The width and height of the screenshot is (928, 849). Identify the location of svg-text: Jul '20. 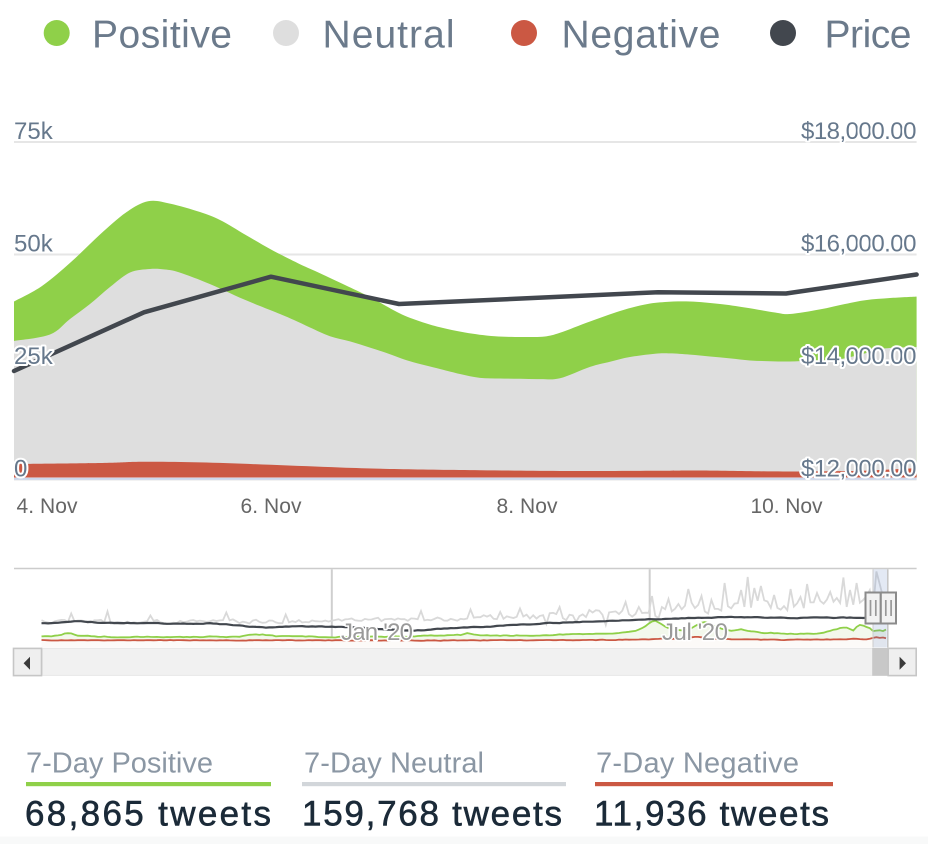
(695, 632).